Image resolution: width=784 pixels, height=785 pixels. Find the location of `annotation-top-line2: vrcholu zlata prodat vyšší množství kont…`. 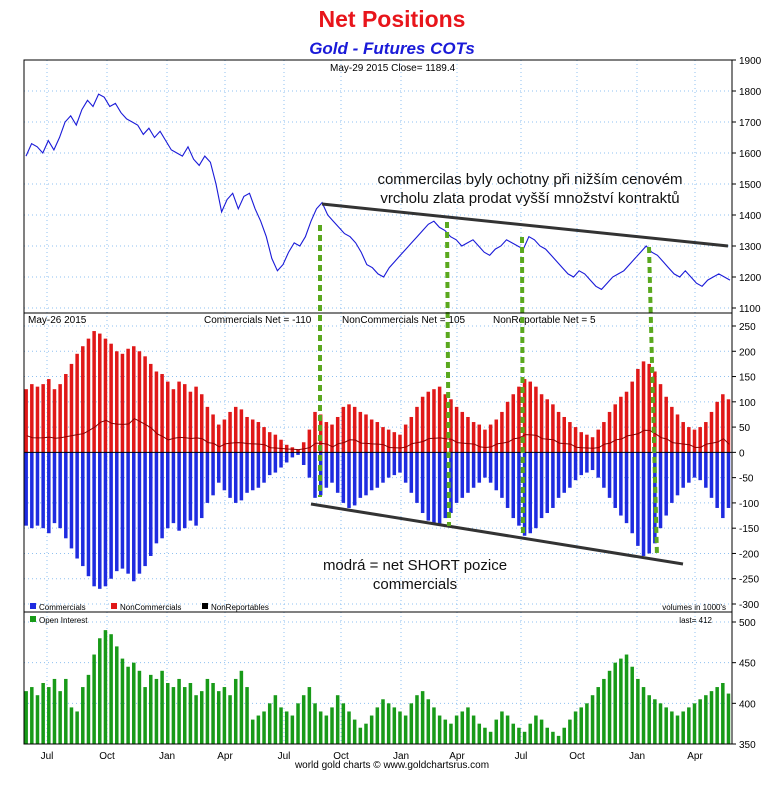

annotation-top-line2: vrcholu zlata prodat vyšší množství kont… is located at coordinates (530, 198).